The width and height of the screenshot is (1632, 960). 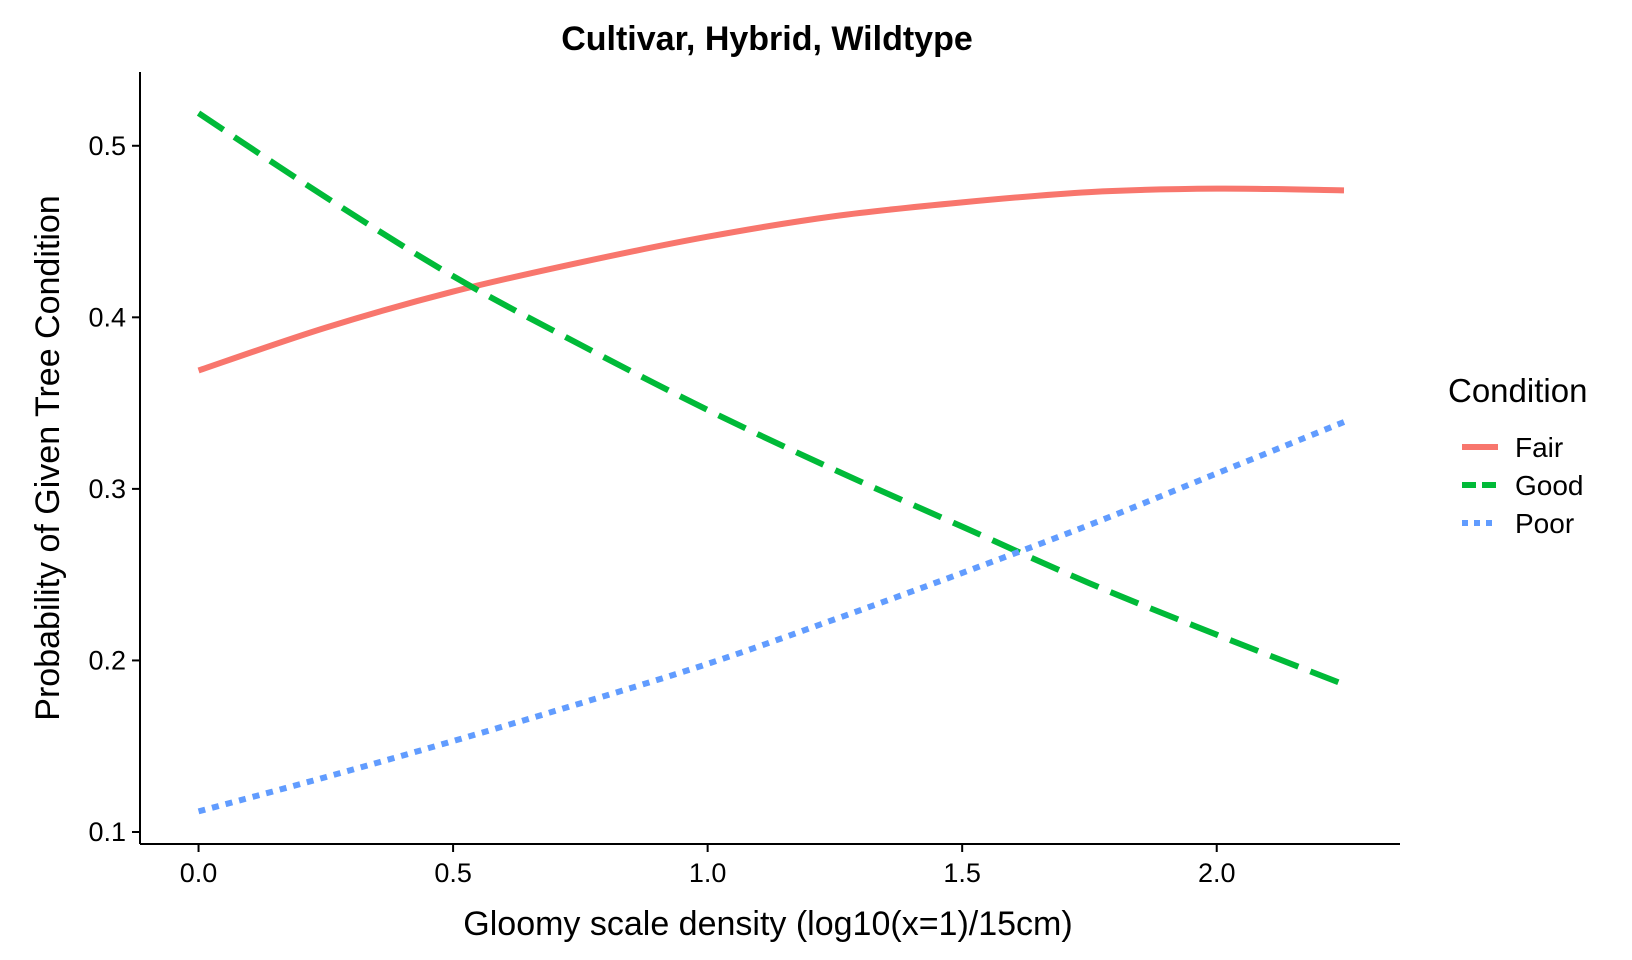 What do you see at coordinates (48, 457) in the screenshot?
I see `y-axis-title: Probability of Given Tree Condition` at bounding box center [48, 457].